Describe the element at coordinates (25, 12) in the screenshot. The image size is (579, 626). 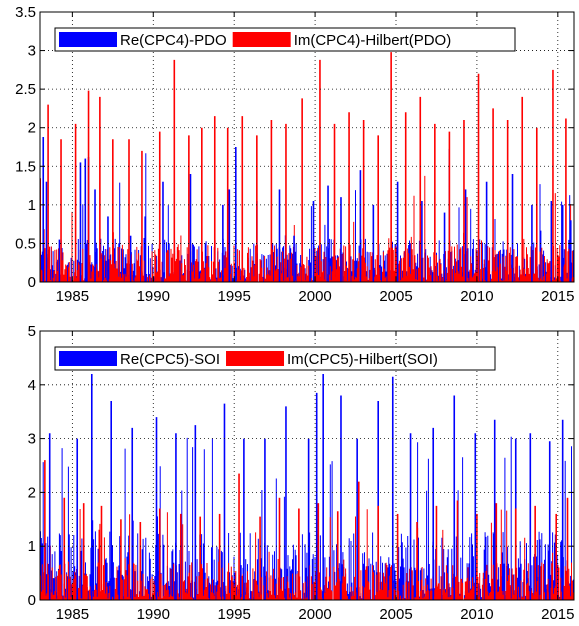
I see `y-tick-label: 3.5` at that location.